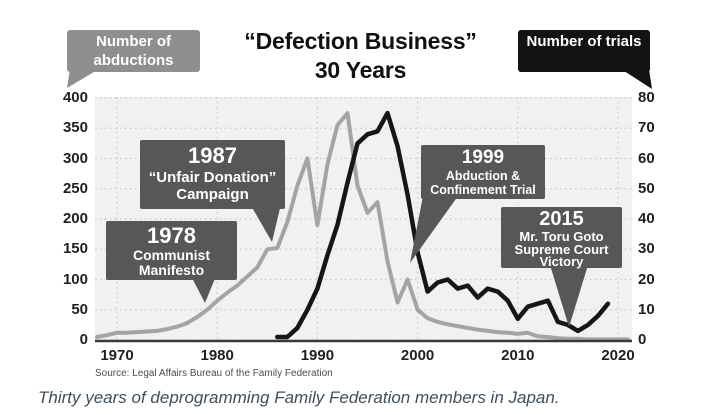 The height and width of the screenshot is (415, 703). I want to click on callout-1987: 1987 “Unfair Donation” Campaign, so click(212, 174).